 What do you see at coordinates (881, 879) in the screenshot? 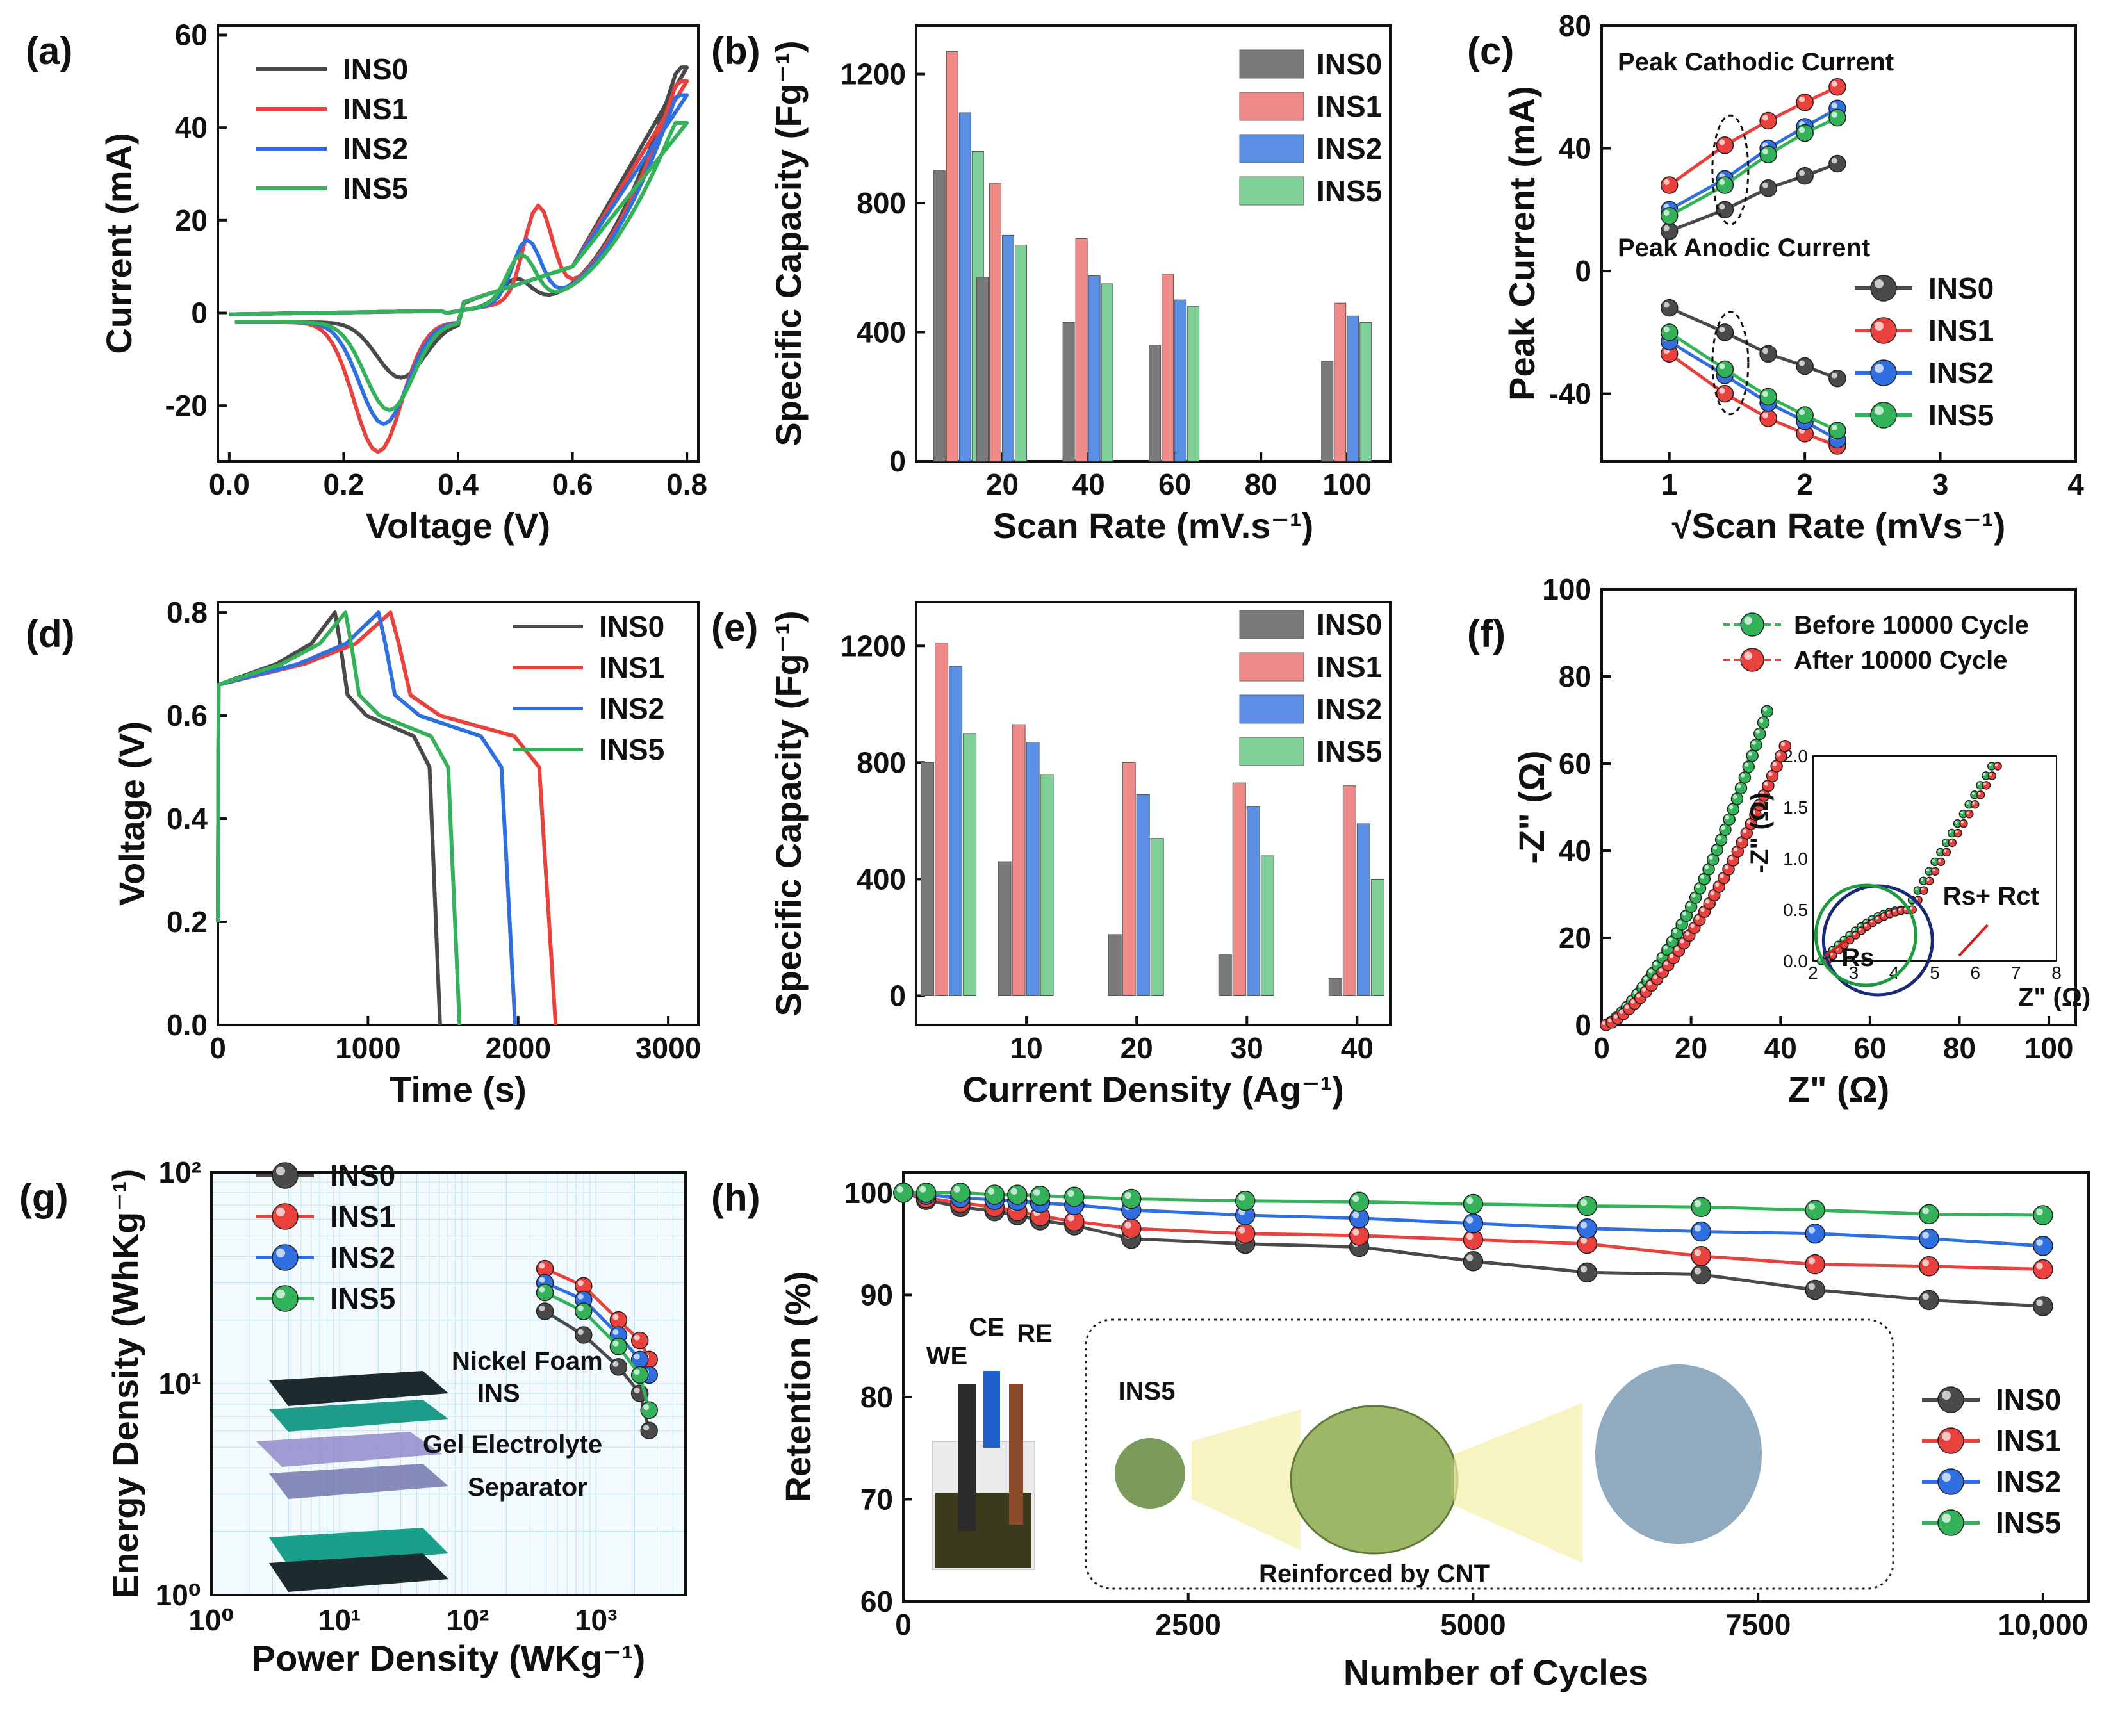
I see `panel-e-ytick-label: 400` at bounding box center [881, 879].